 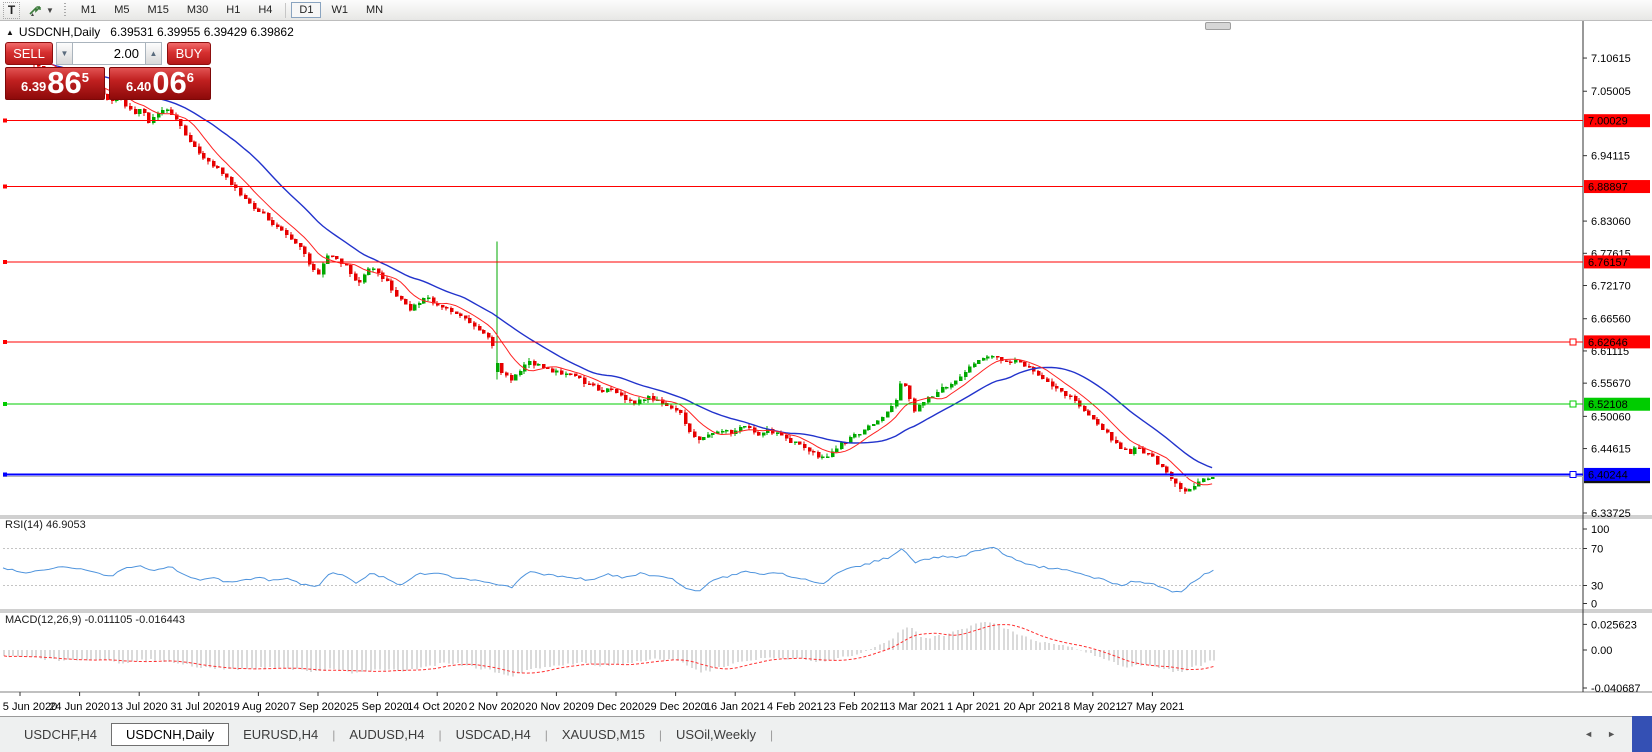 I want to click on buy-price-display: 6.40 06 6, so click(x=160, y=83).